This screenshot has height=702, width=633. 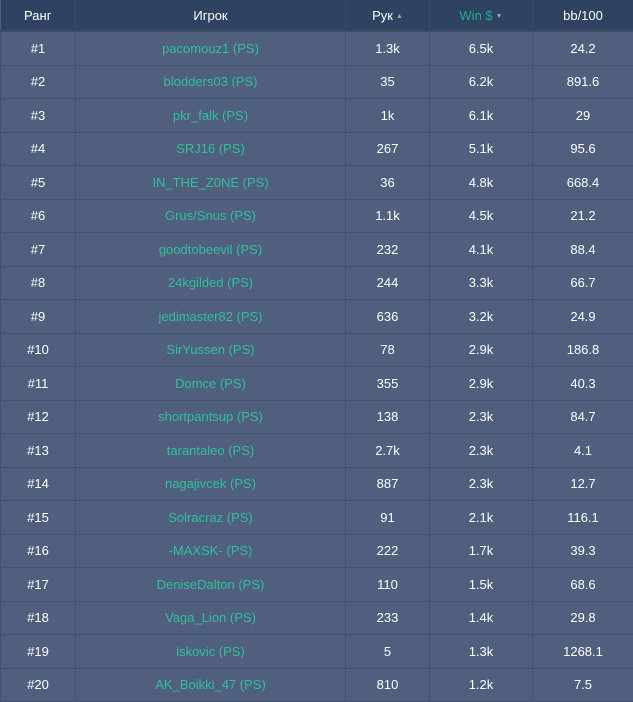 What do you see at coordinates (211, 116) in the screenshot?
I see `player-link: pkr_falk (PS)` at bounding box center [211, 116].